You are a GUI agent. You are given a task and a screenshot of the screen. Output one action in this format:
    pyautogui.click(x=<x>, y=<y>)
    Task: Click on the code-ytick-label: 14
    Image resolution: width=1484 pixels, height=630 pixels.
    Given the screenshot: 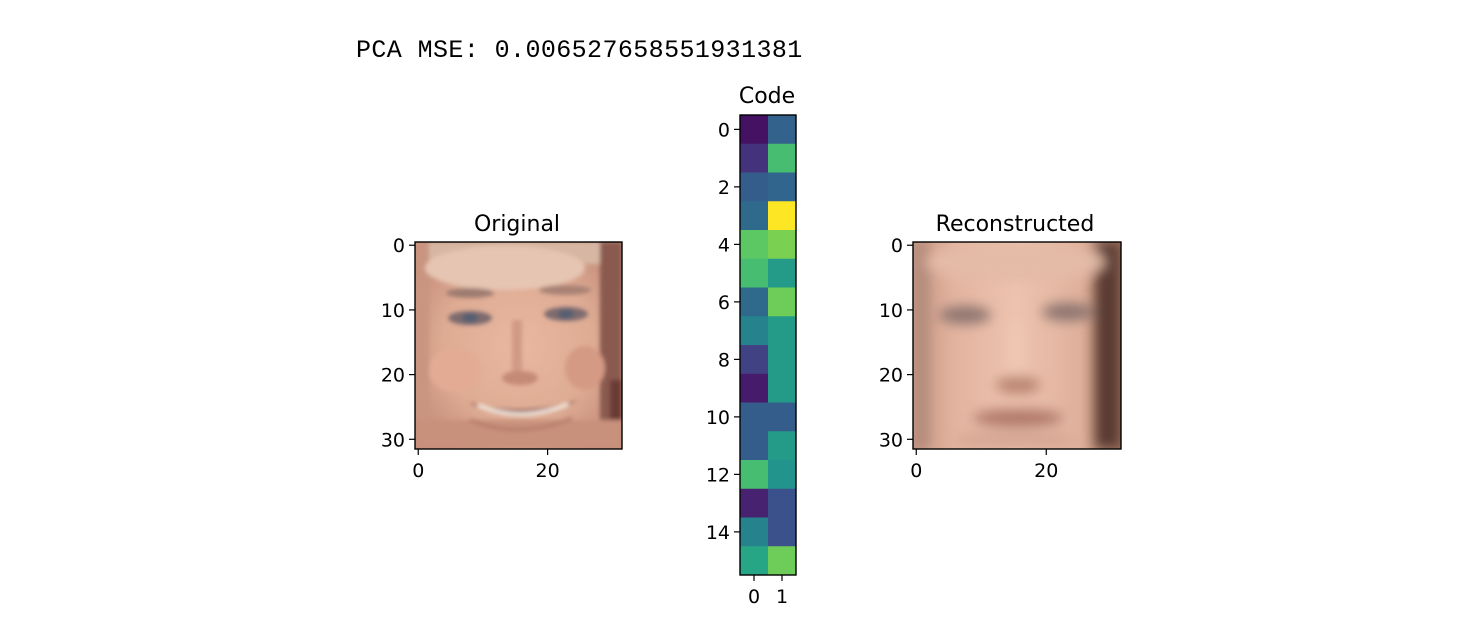 What is the action you would take?
    pyautogui.click(x=718, y=533)
    